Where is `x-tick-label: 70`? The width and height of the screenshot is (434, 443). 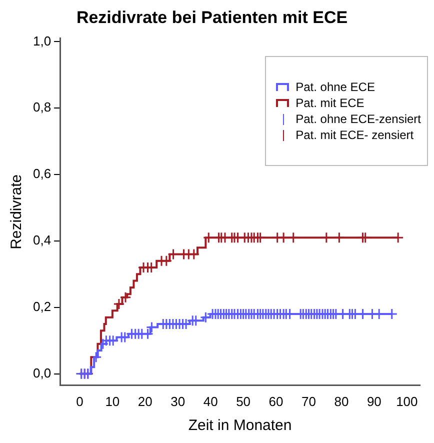 x-tick-label: 70 is located at coordinates (309, 401).